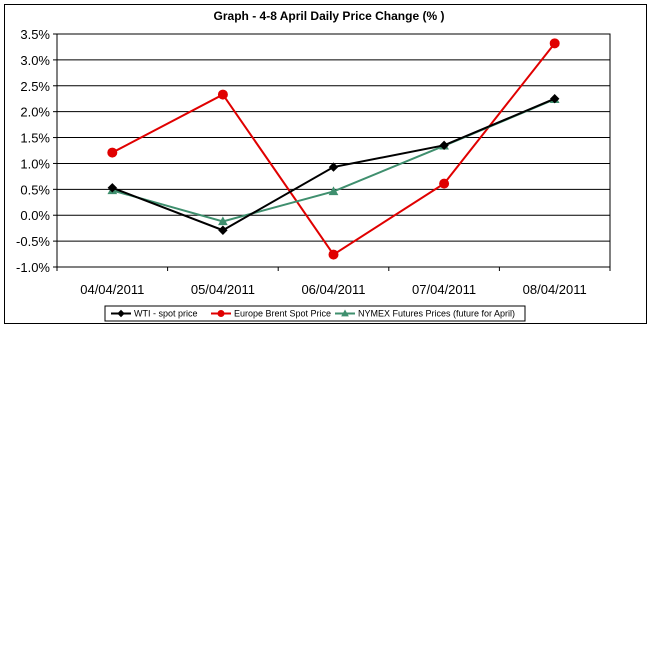 This screenshot has width=652, height=652. Describe the element at coordinates (33, 267) in the screenshot. I see `y-tick-label: -1.0%` at that location.